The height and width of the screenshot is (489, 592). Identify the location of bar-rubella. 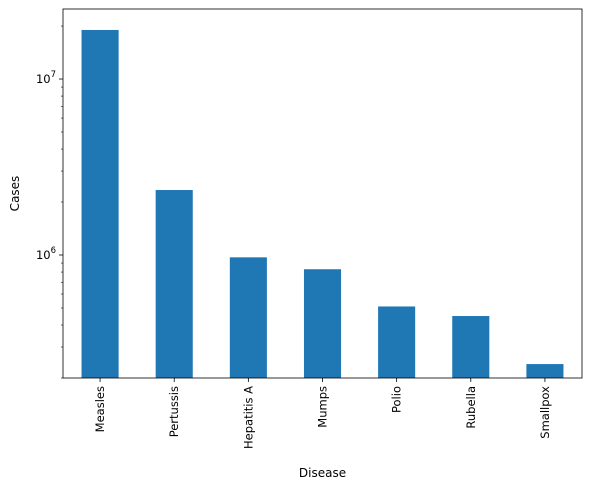
(471, 347).